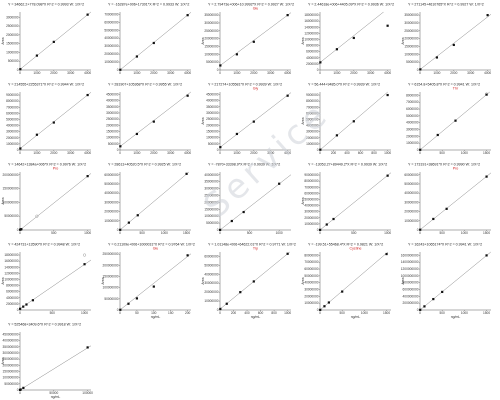  Describe the element at coordinates (255, 249) in the screenshot. I see `compound-label: Trp` at that location.